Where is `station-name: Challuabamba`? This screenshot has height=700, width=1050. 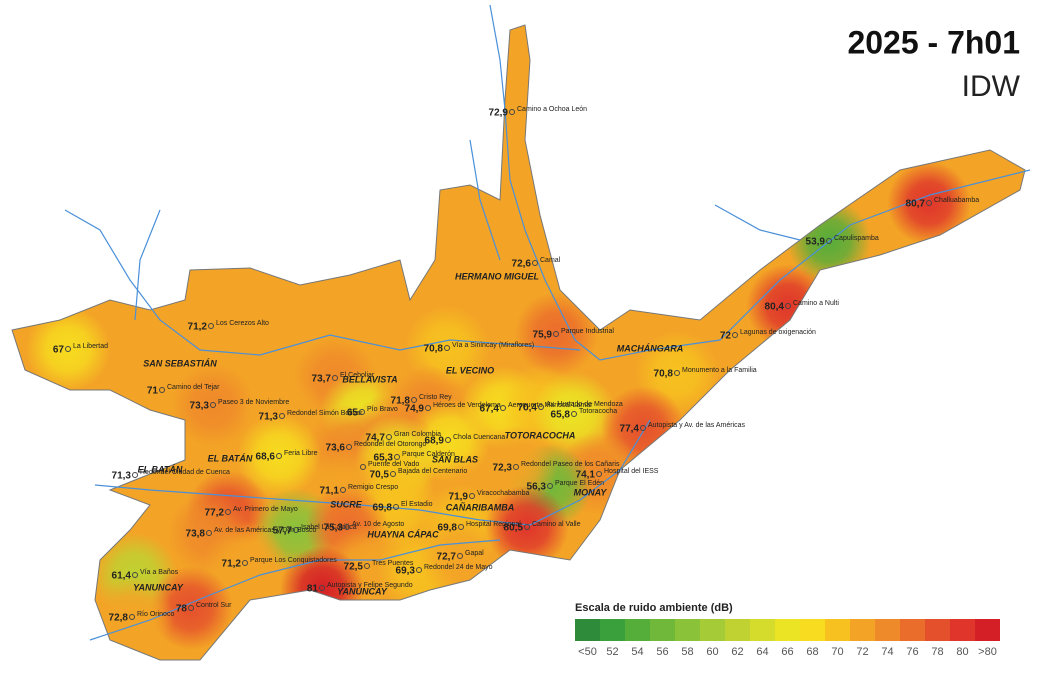
station-name: Challuabamba is located at coordinates (956, 200).